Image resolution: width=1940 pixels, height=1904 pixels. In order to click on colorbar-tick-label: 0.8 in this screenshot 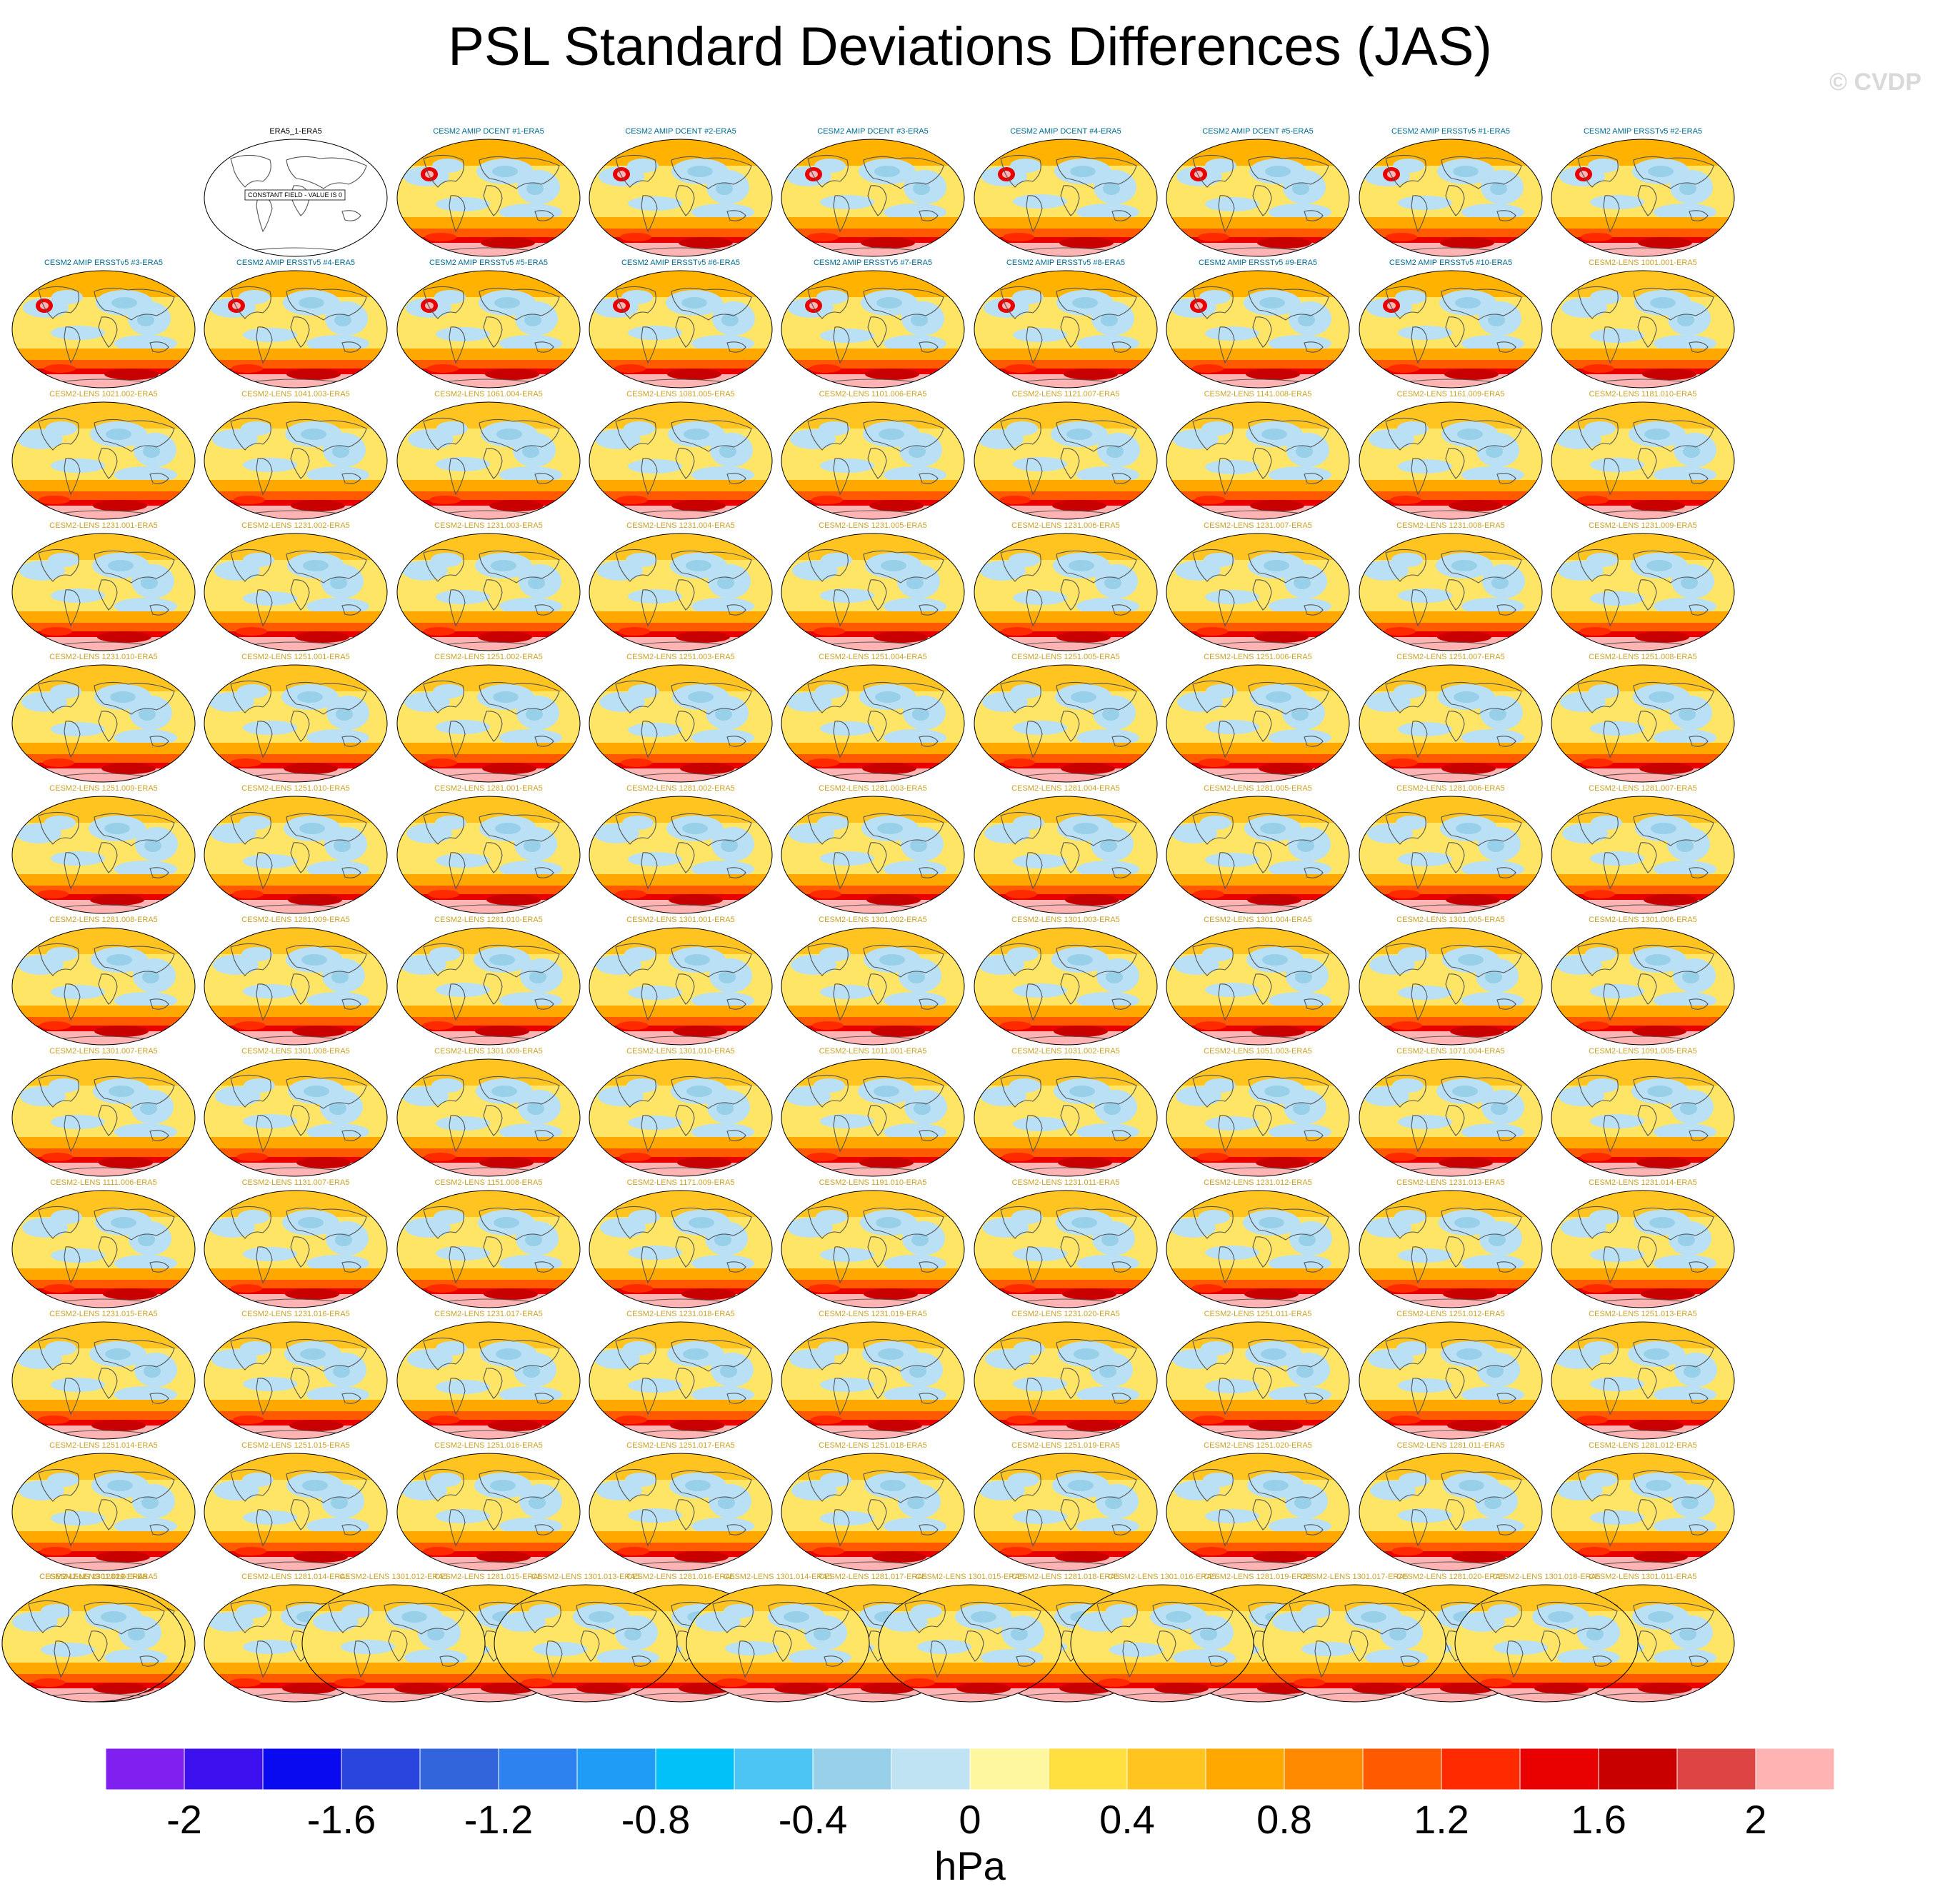, I will do `click(1284, 1819)`.